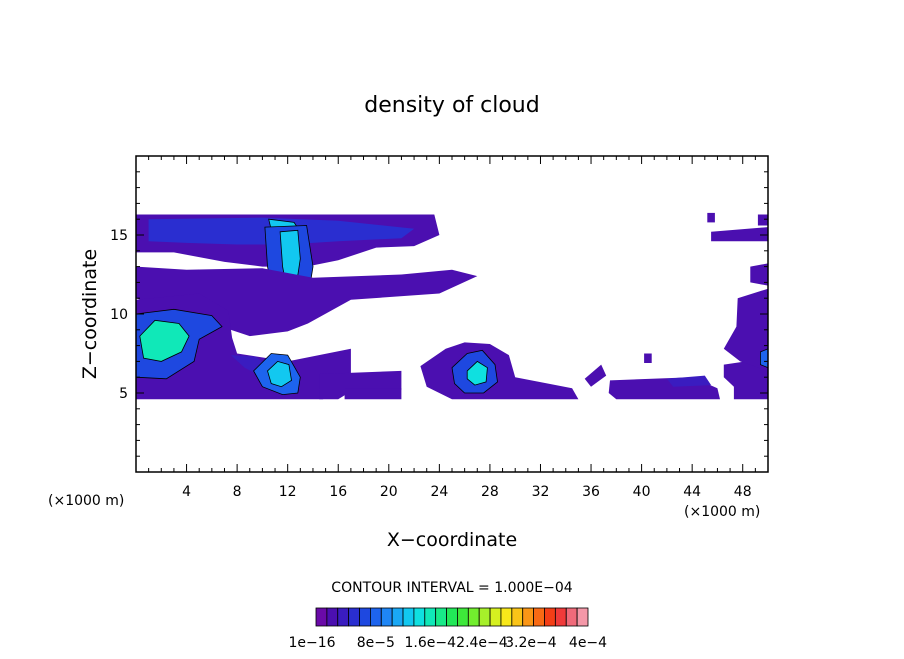 The image size is (904, 659). I want to click on colorbar-label: 1e−16, so click(311, 643).